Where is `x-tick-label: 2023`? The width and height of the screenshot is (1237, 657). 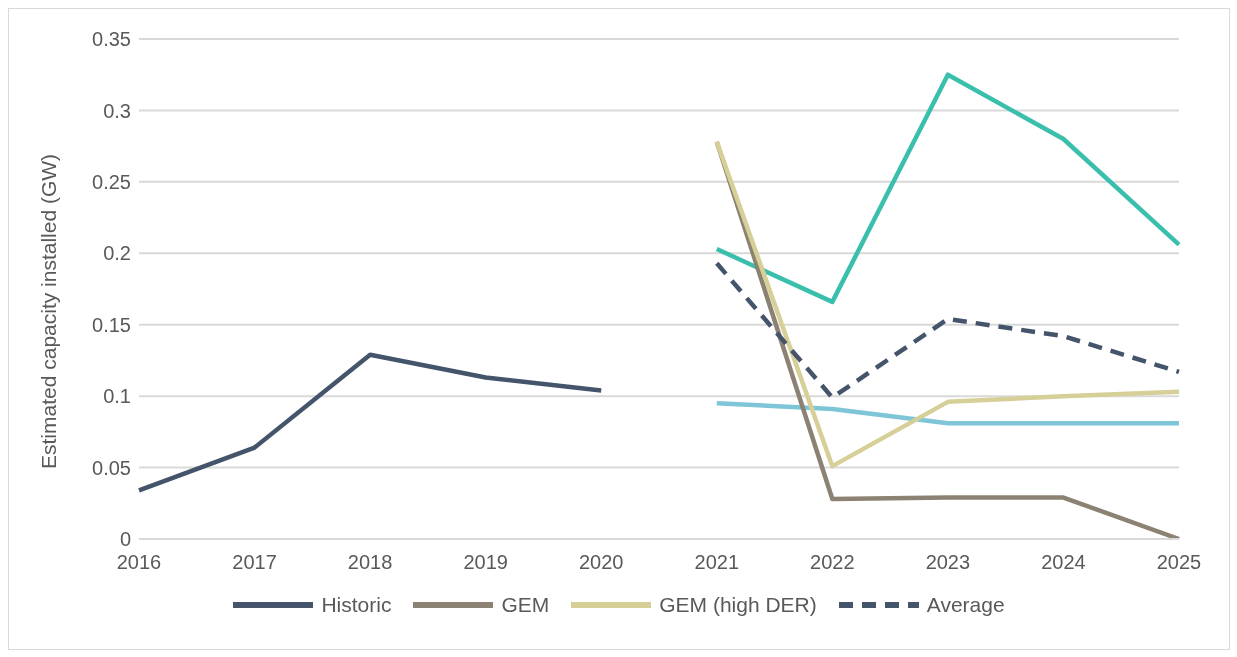 x-tick-label: 2023 is located at coordinates (948, 562).